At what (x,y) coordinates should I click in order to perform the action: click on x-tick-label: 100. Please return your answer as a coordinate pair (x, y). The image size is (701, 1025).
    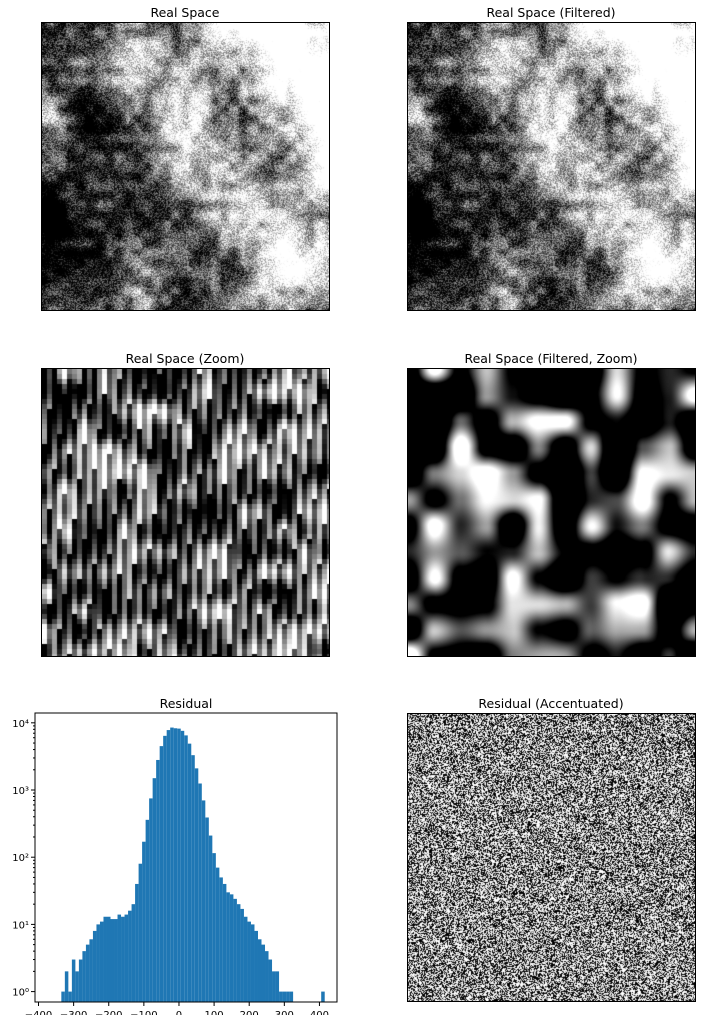
    Looking at the image, I should click on (214, 1012).